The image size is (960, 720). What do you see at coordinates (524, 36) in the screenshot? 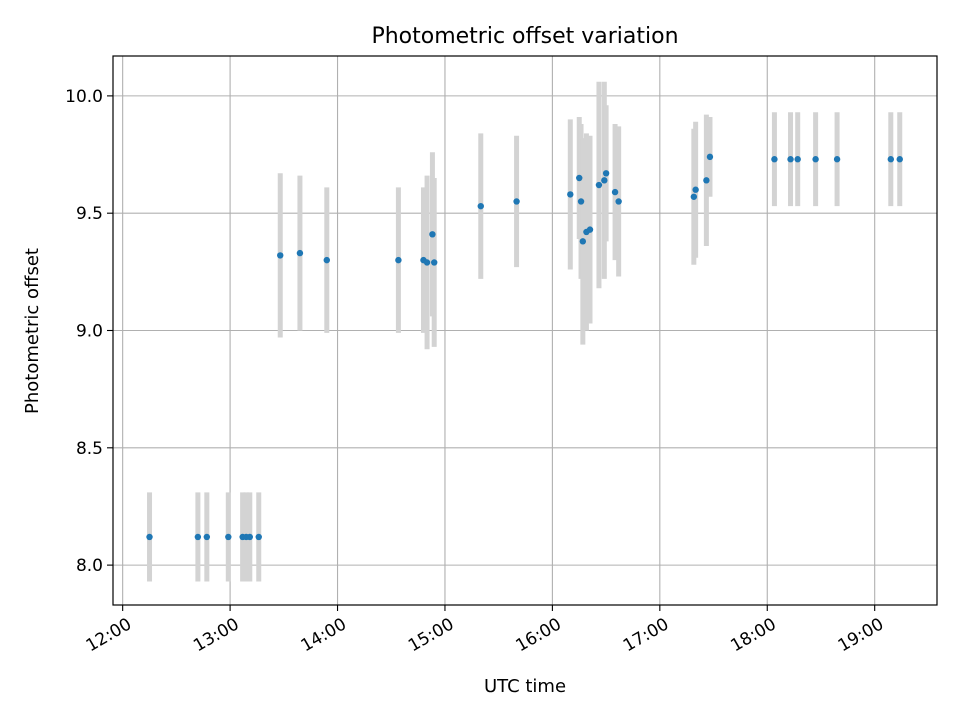
I see `chart-title: Photometric offset variation` at bounding box center [524, 36].